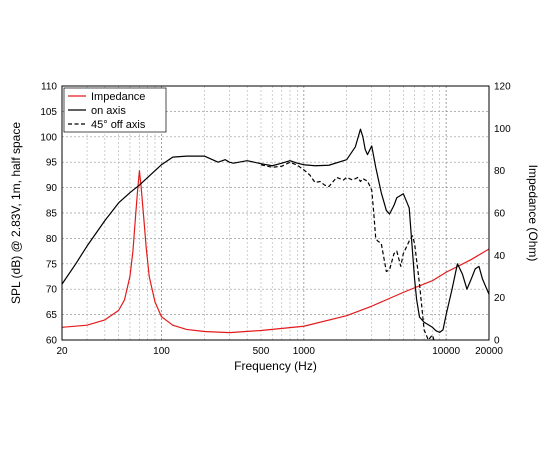 The image size is (550, 450). What do you see at coordinates (500, 256) in the screenshot?
I see `y2-tick-label: 40` at bounding box center [500, 256].